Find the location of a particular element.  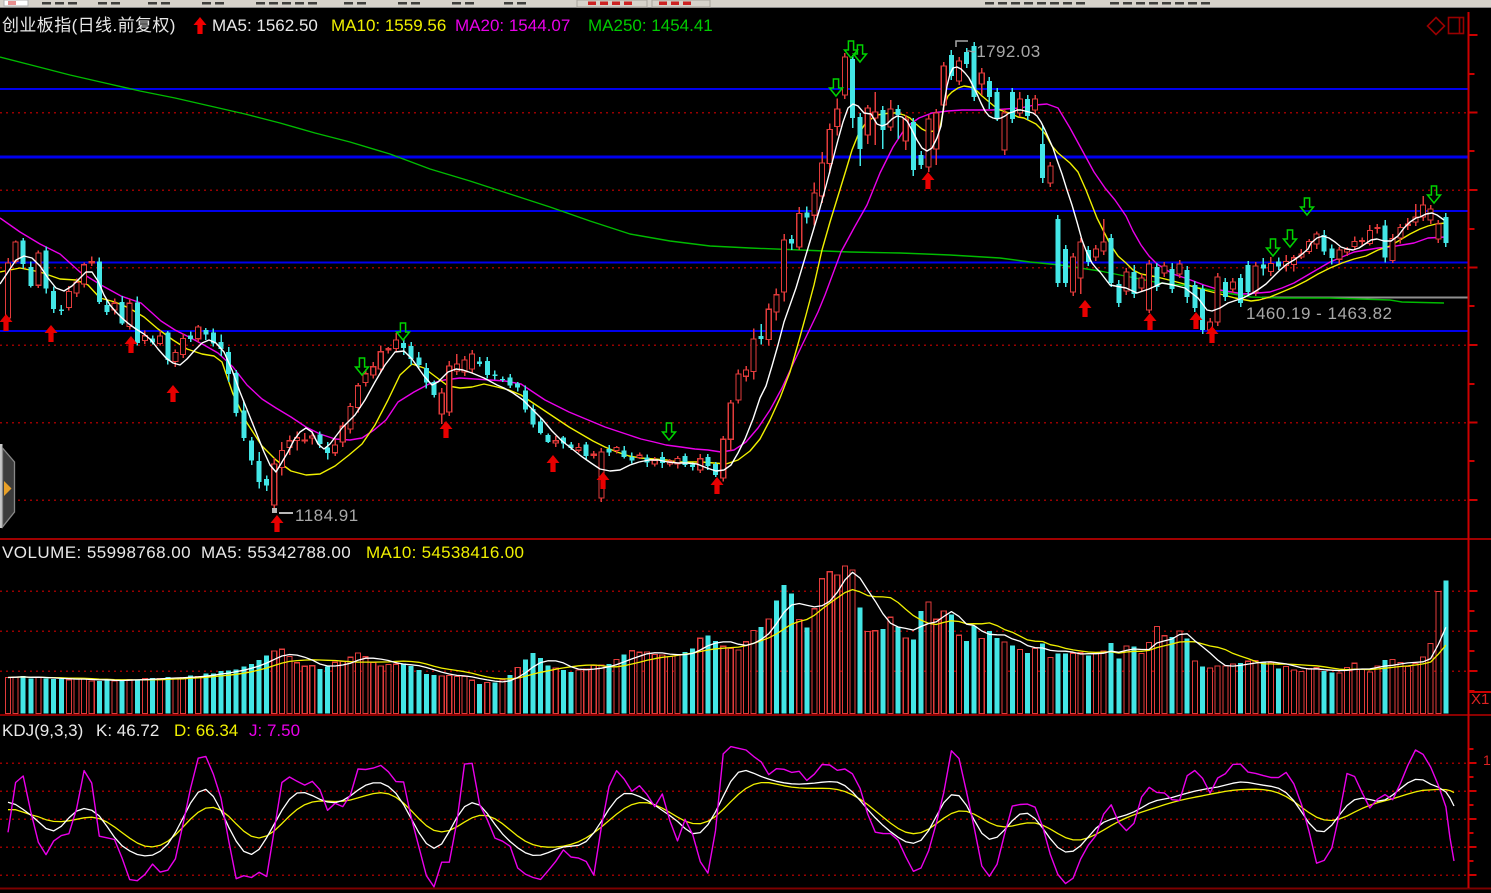

svg-text: MA20: 1544.07 is located at coordinates (512, 25).